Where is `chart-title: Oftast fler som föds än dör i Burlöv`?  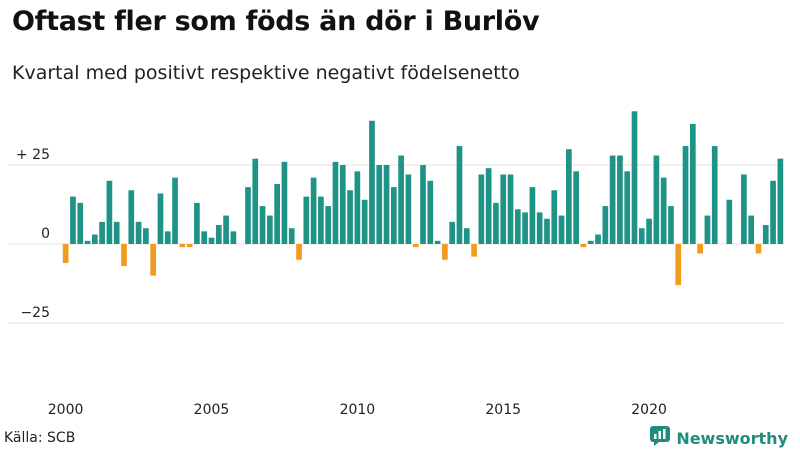
chart-title: Oftast fler som föds än dör i Burlöv is located at coordinates (276, 21).